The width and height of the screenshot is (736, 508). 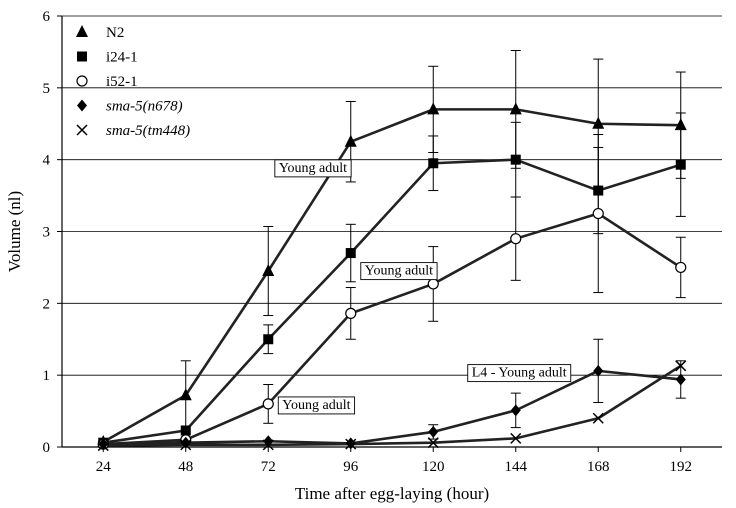 What do you see at coordinates (47, 17) in the screenshot?
I see `y-tick-label: 6` at bounding box center [47, 17].